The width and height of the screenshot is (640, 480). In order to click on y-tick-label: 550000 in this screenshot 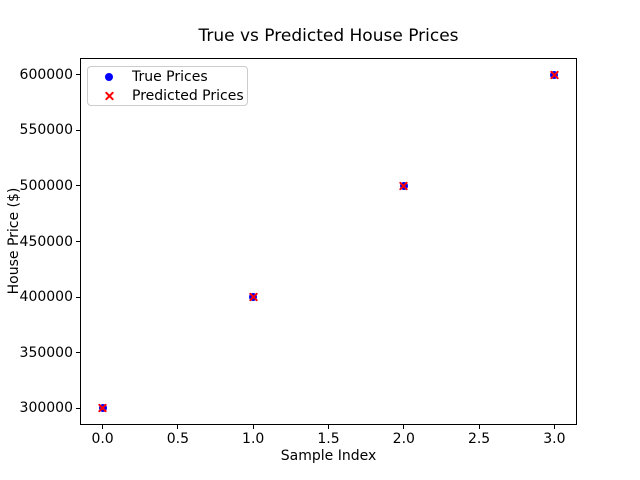, I will do `click(46, 130)`.